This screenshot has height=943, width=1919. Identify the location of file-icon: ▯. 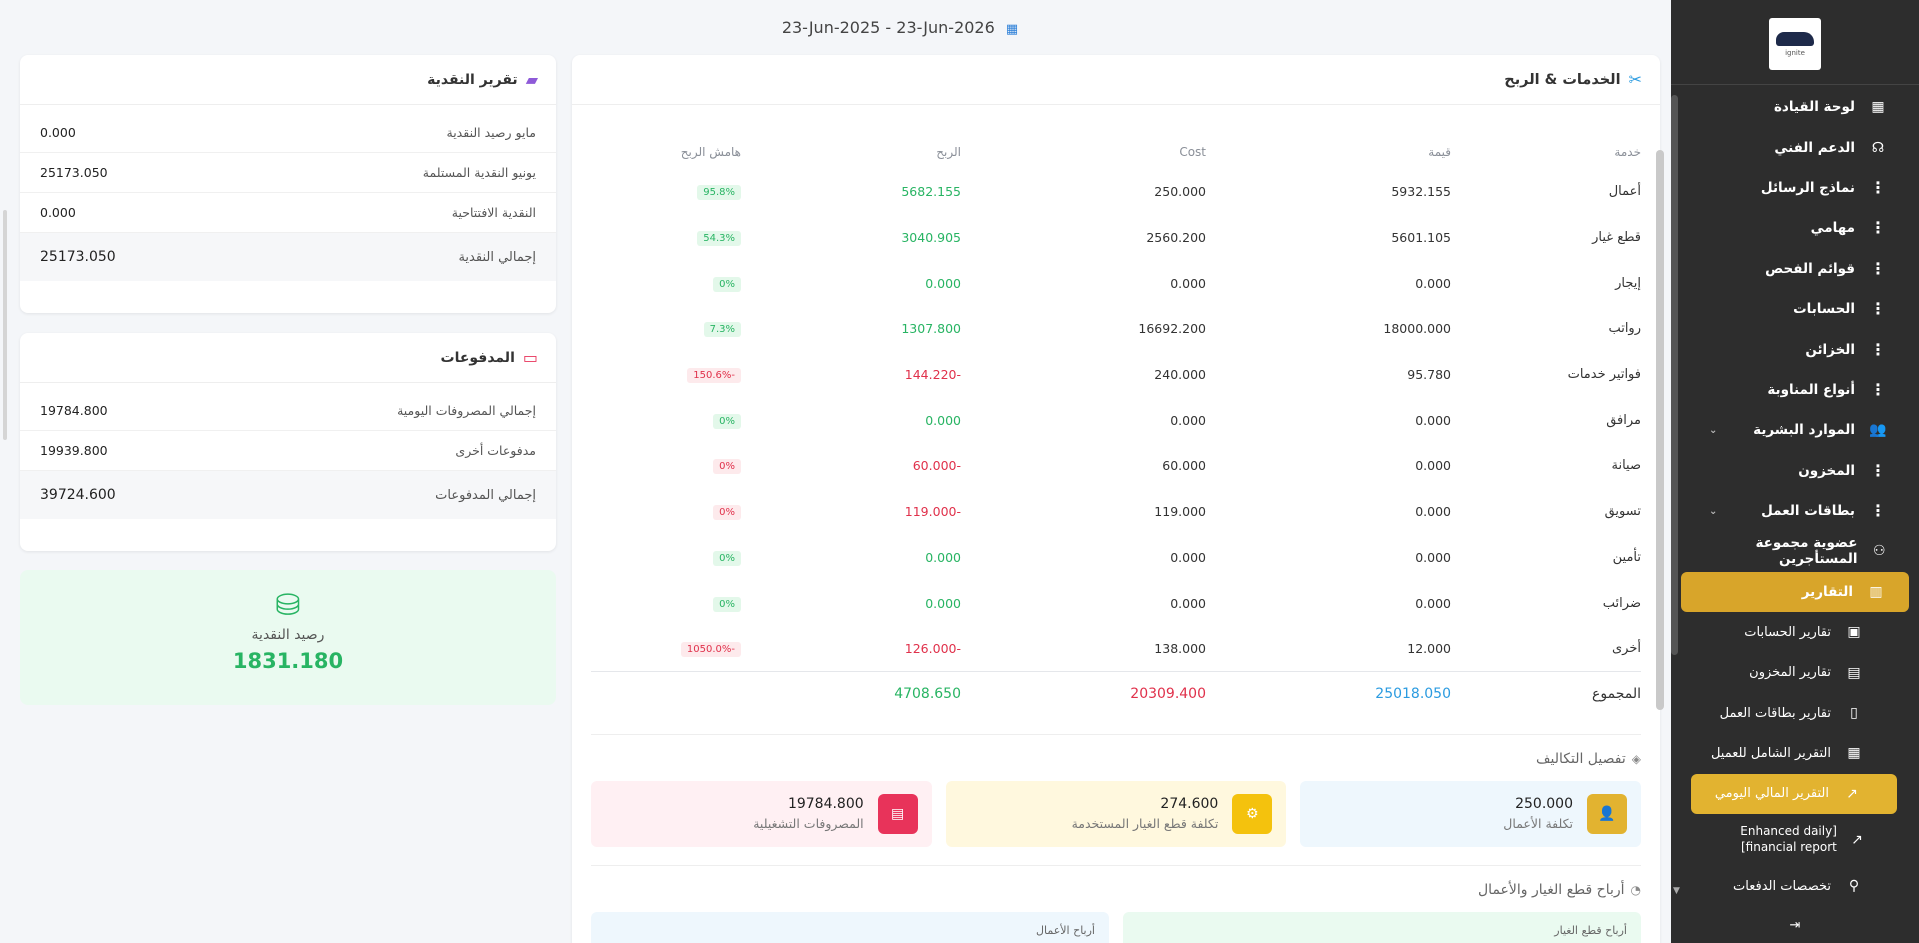
(1854, 713).